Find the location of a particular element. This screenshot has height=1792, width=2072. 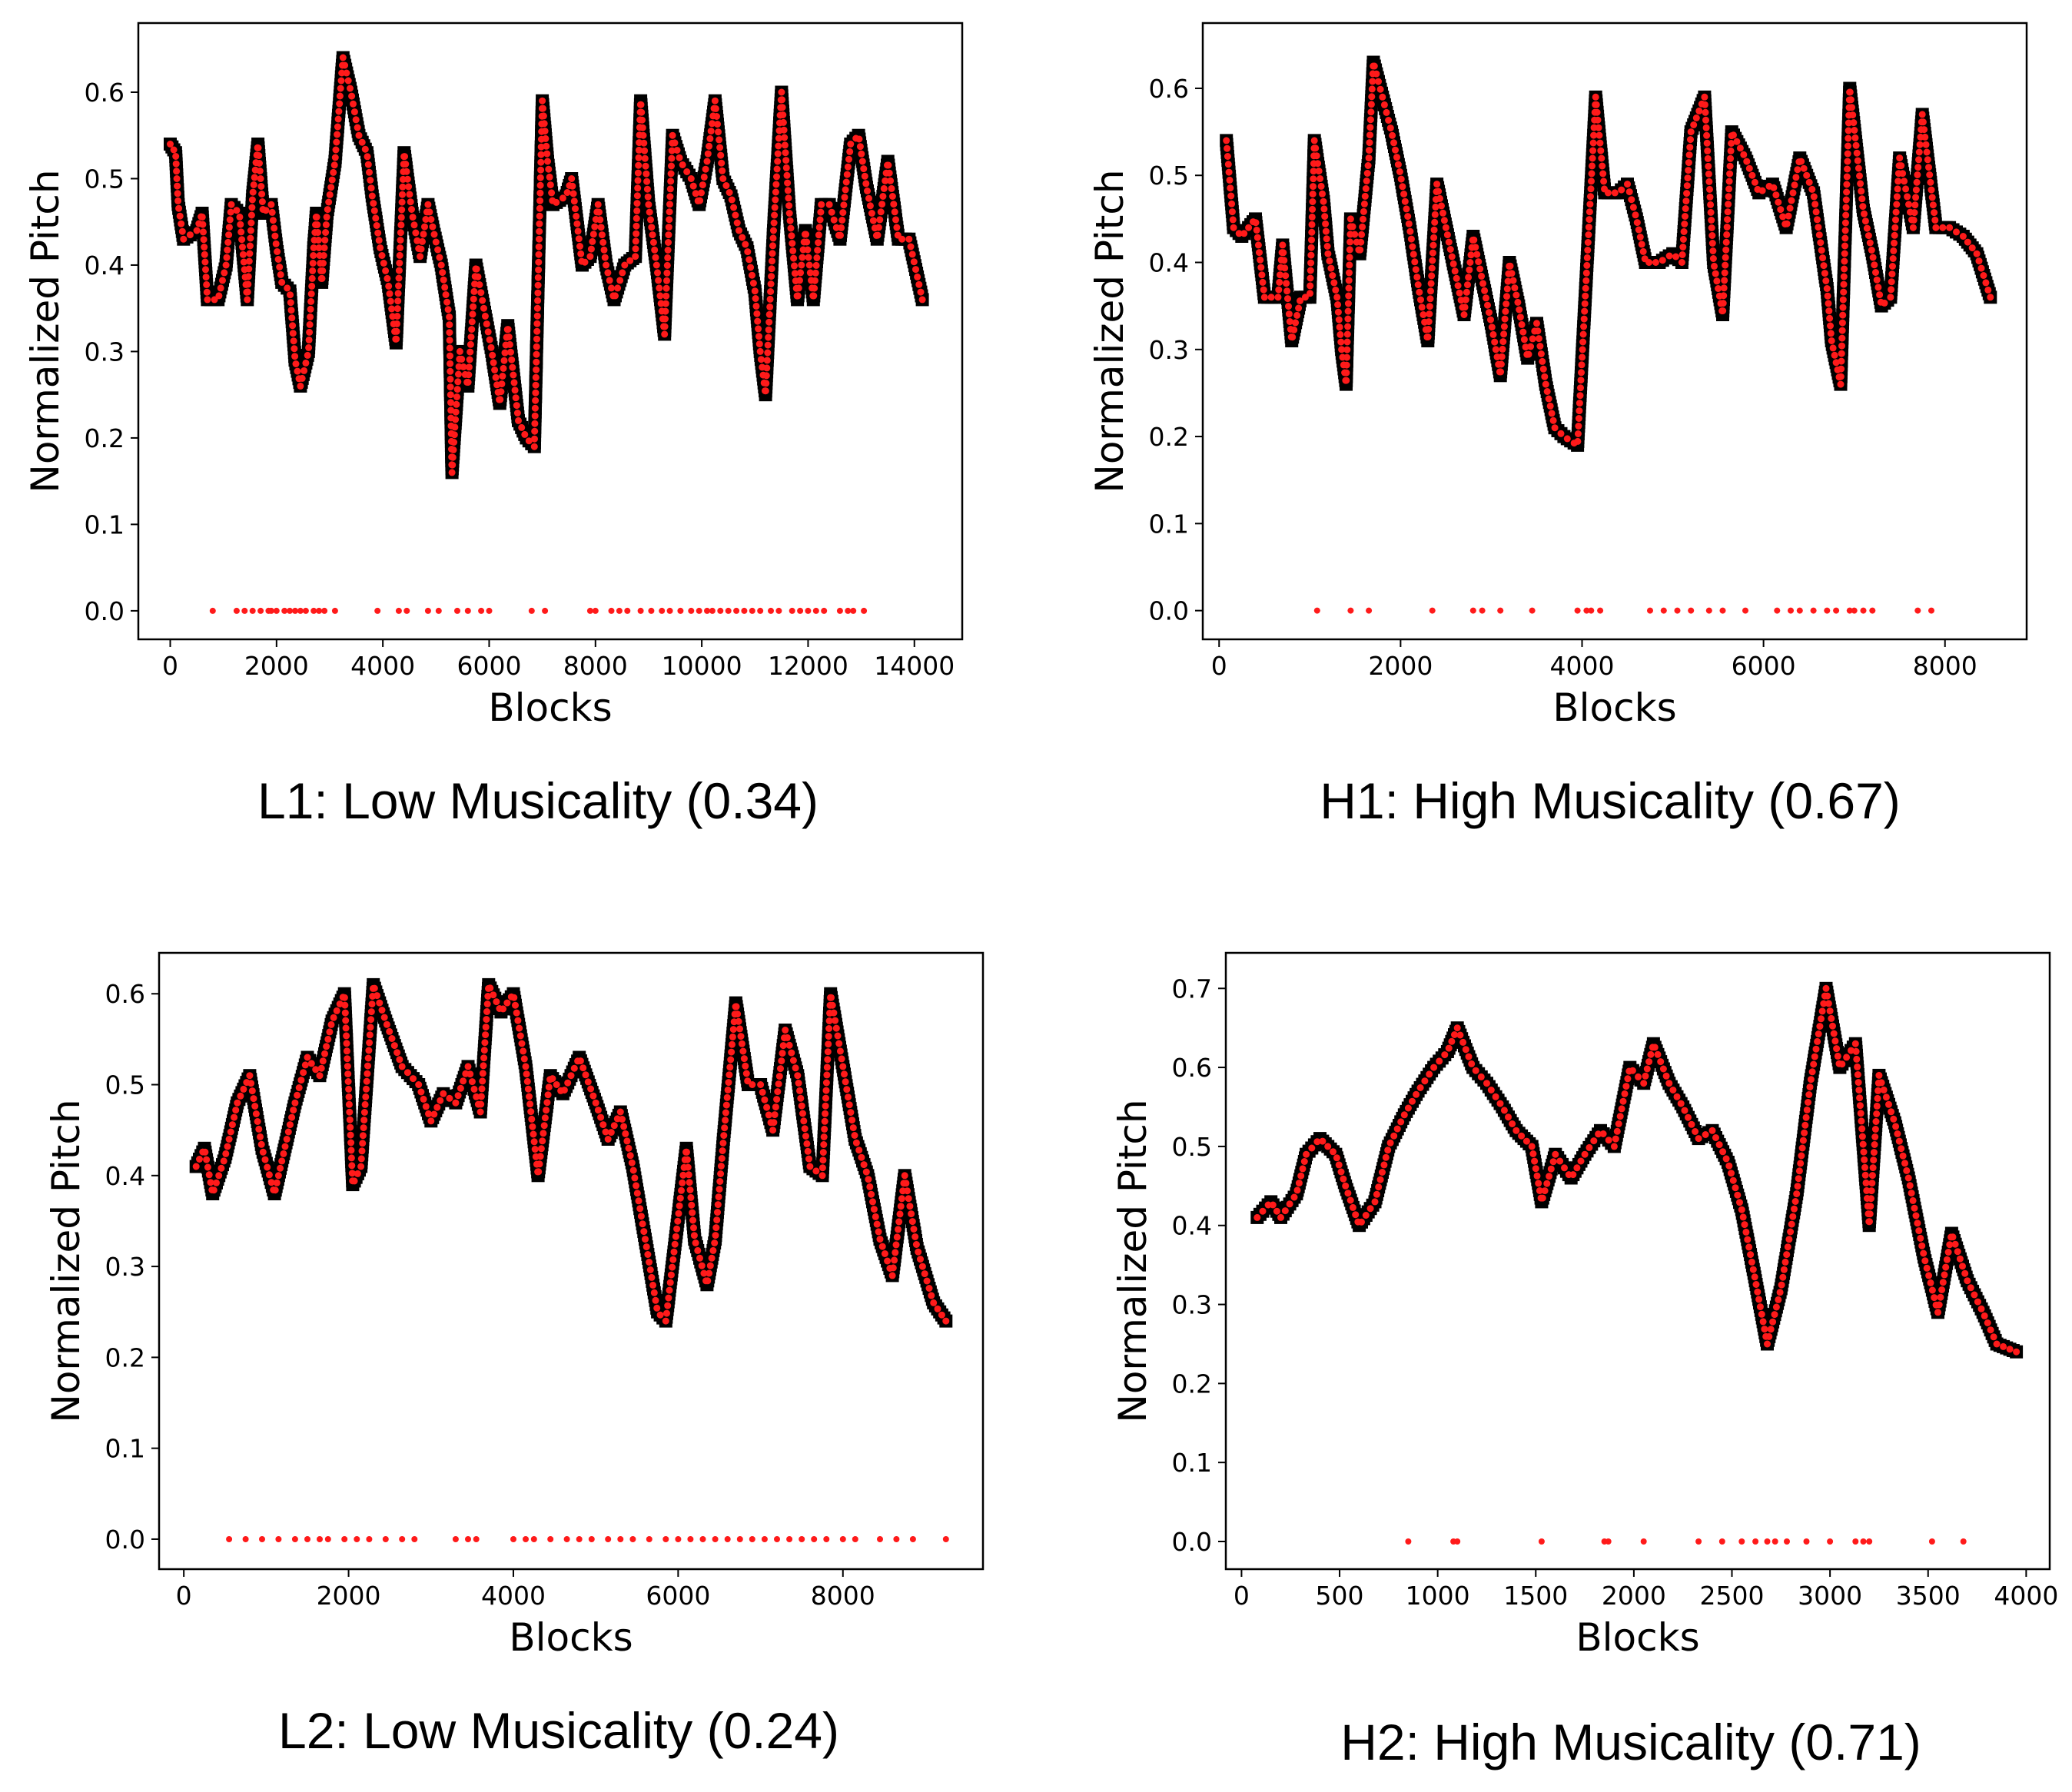

y-tick-label: 0.5 is located at coordinates (1169, 176).